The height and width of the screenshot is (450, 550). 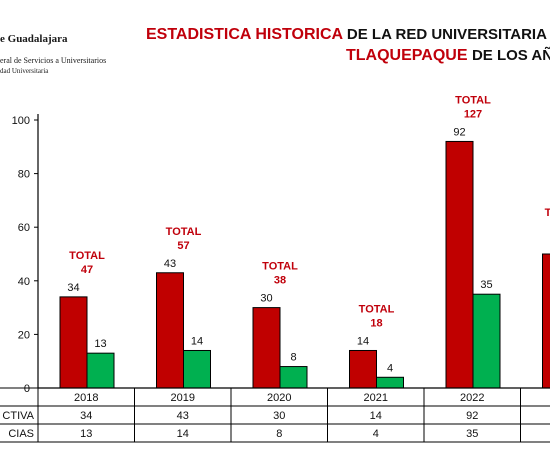 I want to click on page-title-line-2: TLAQUEPAQUE DE LOS AÑ, so click(x=448, y=56).